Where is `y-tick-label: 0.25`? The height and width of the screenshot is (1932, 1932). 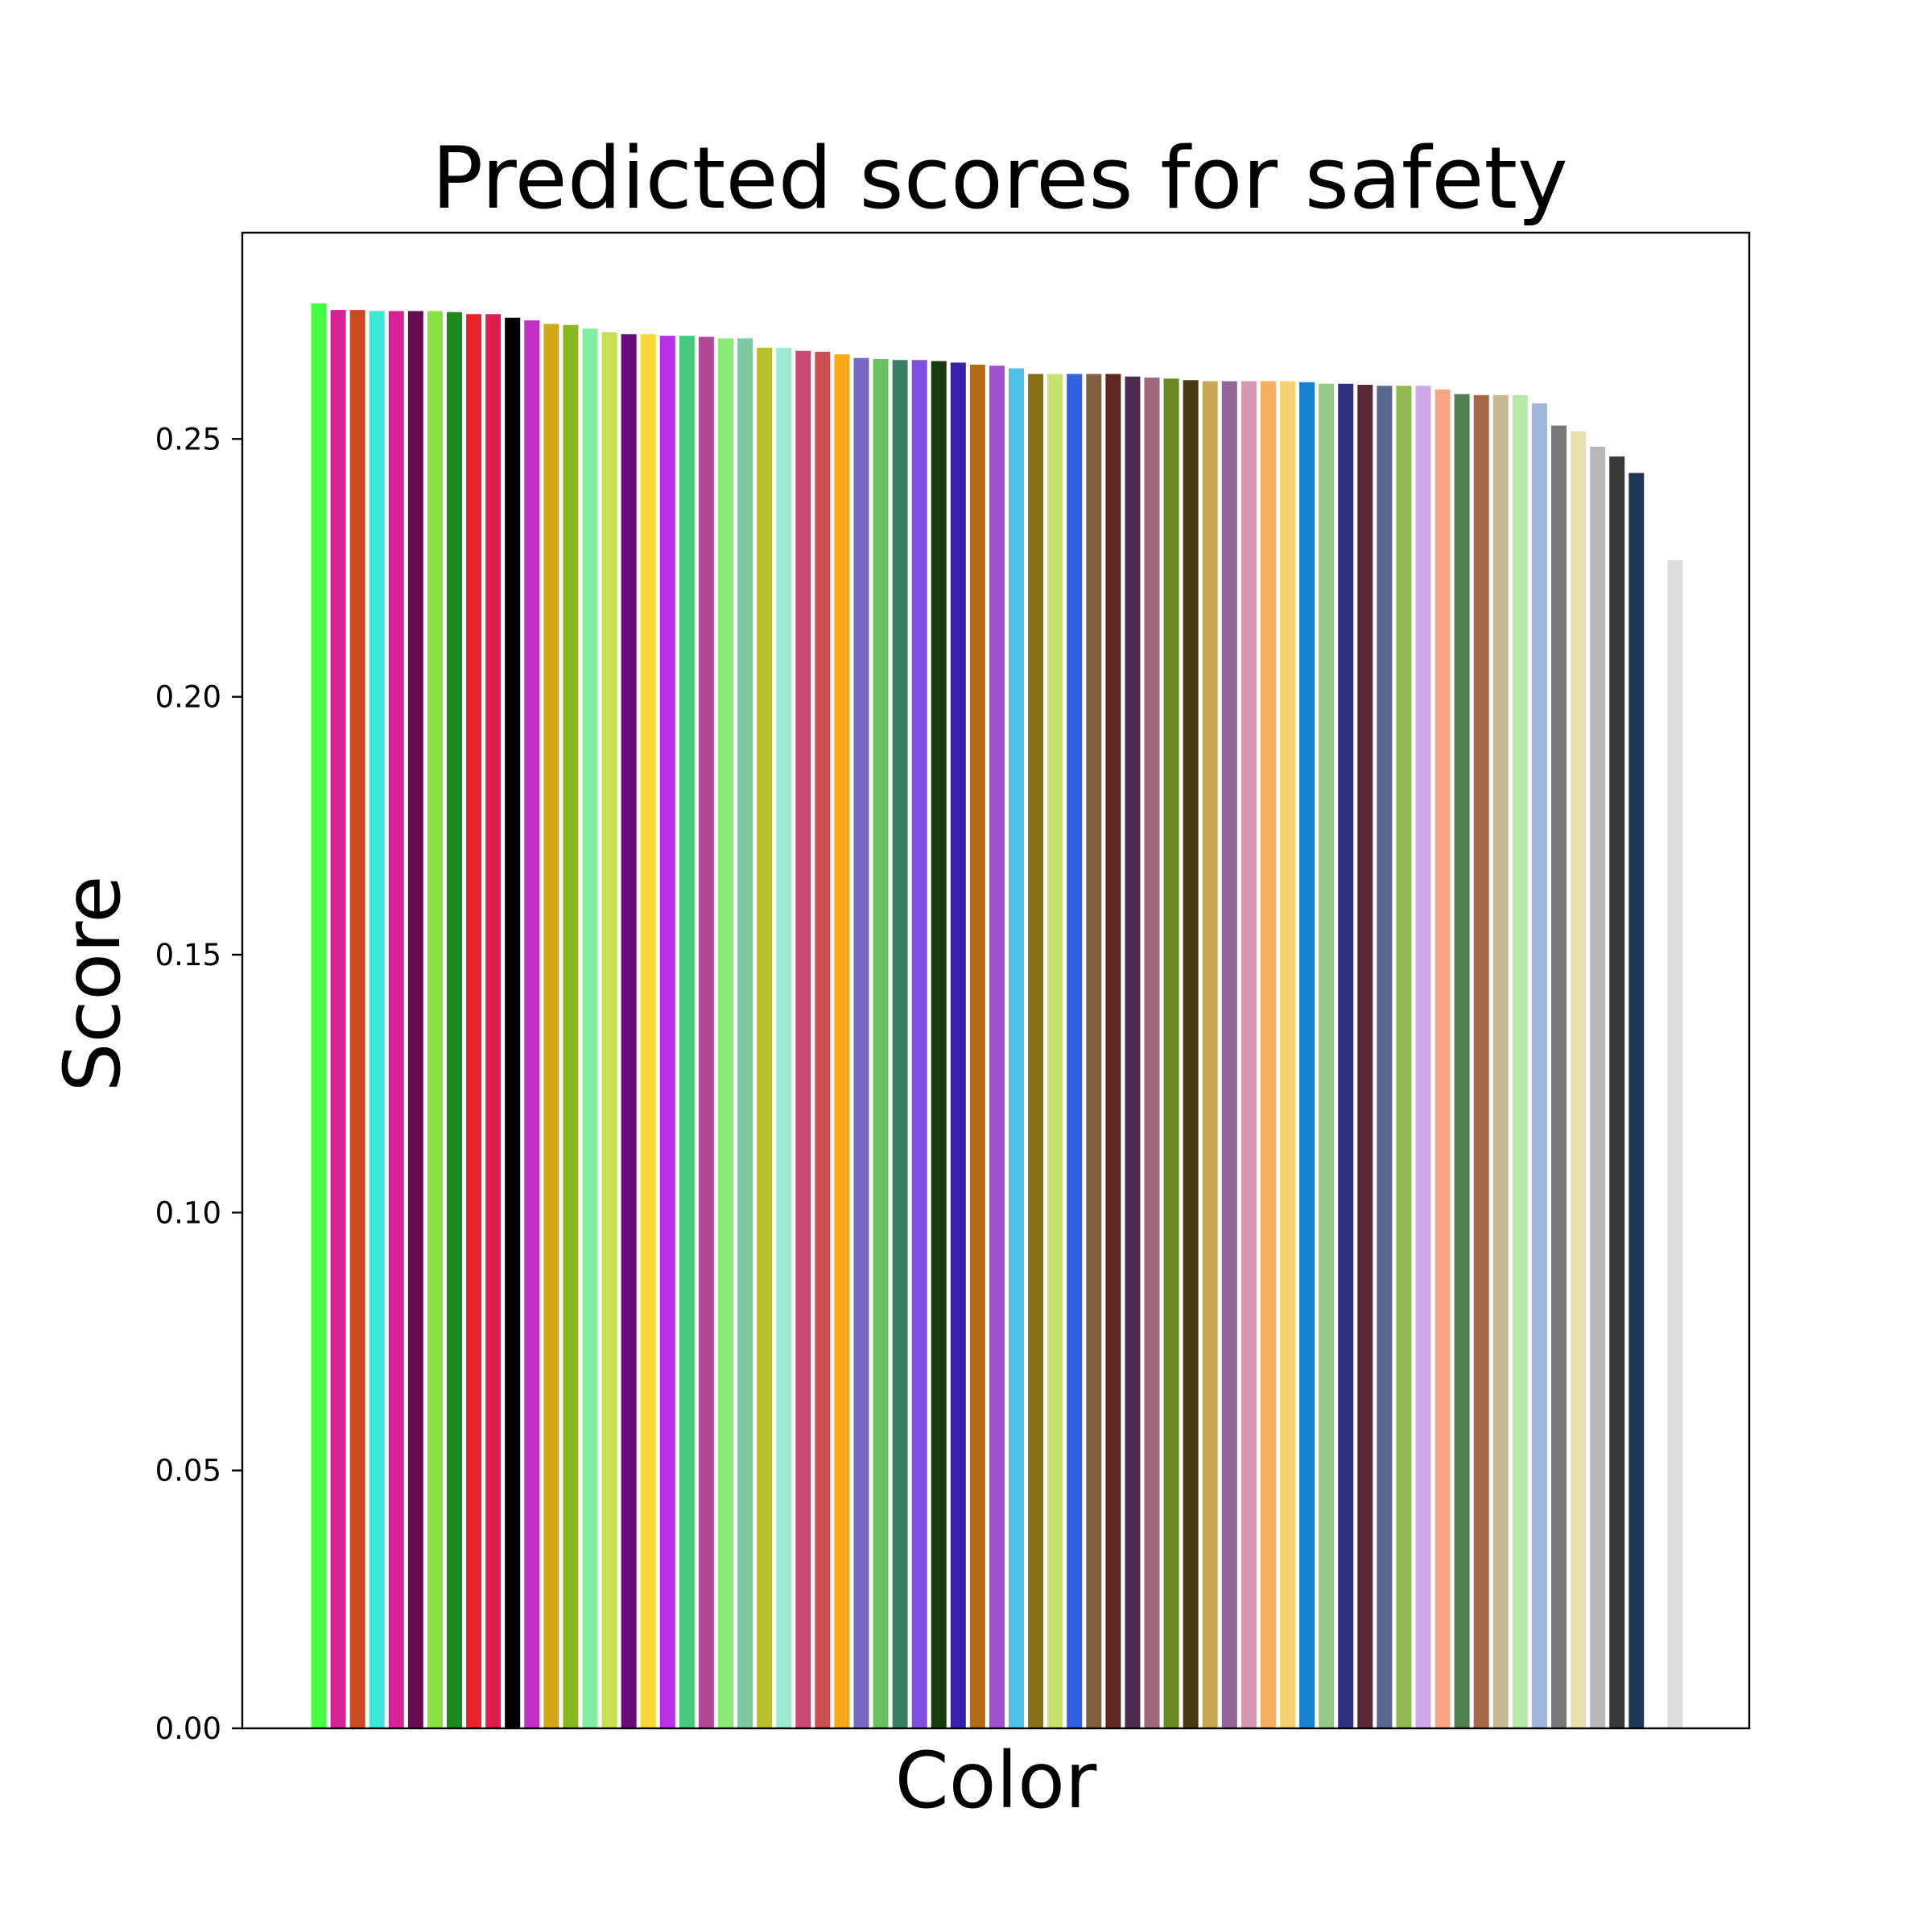 y-tick-label: 0.25 is located at coordinates (188, 439).